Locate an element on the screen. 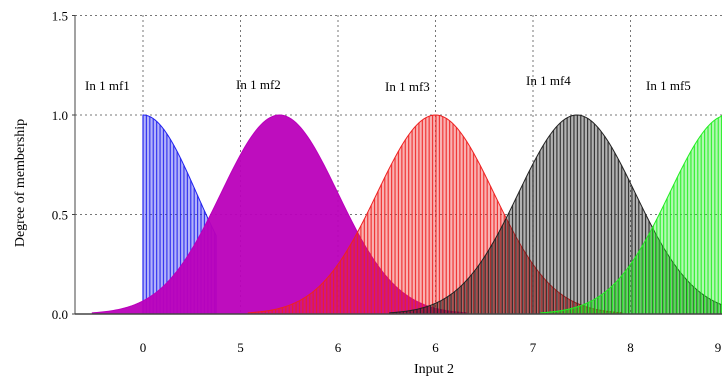 Image resolution: width=722 pixels, height=383 pixels. y-tick-label: 1.0 is located at coordinates (60, 115).